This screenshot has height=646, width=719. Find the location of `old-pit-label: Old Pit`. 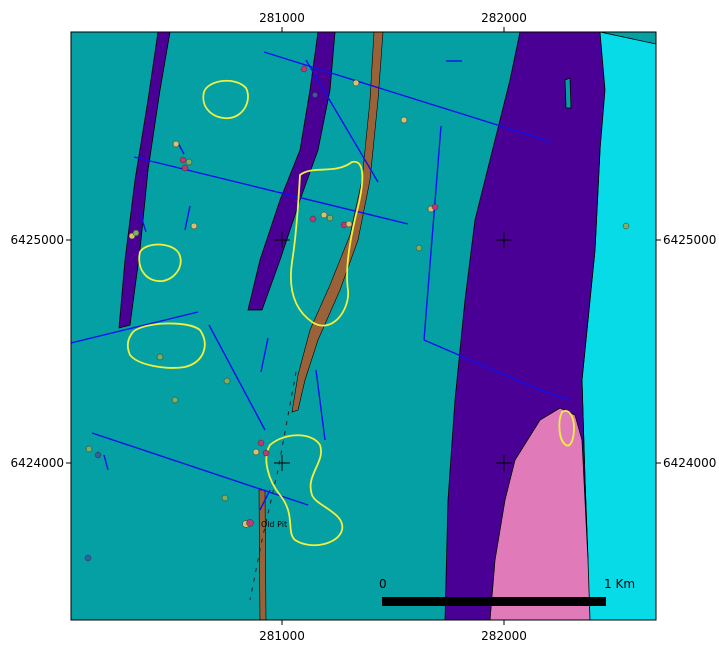

old-pit-label: Old Pit is located at coordinates (274, 524).